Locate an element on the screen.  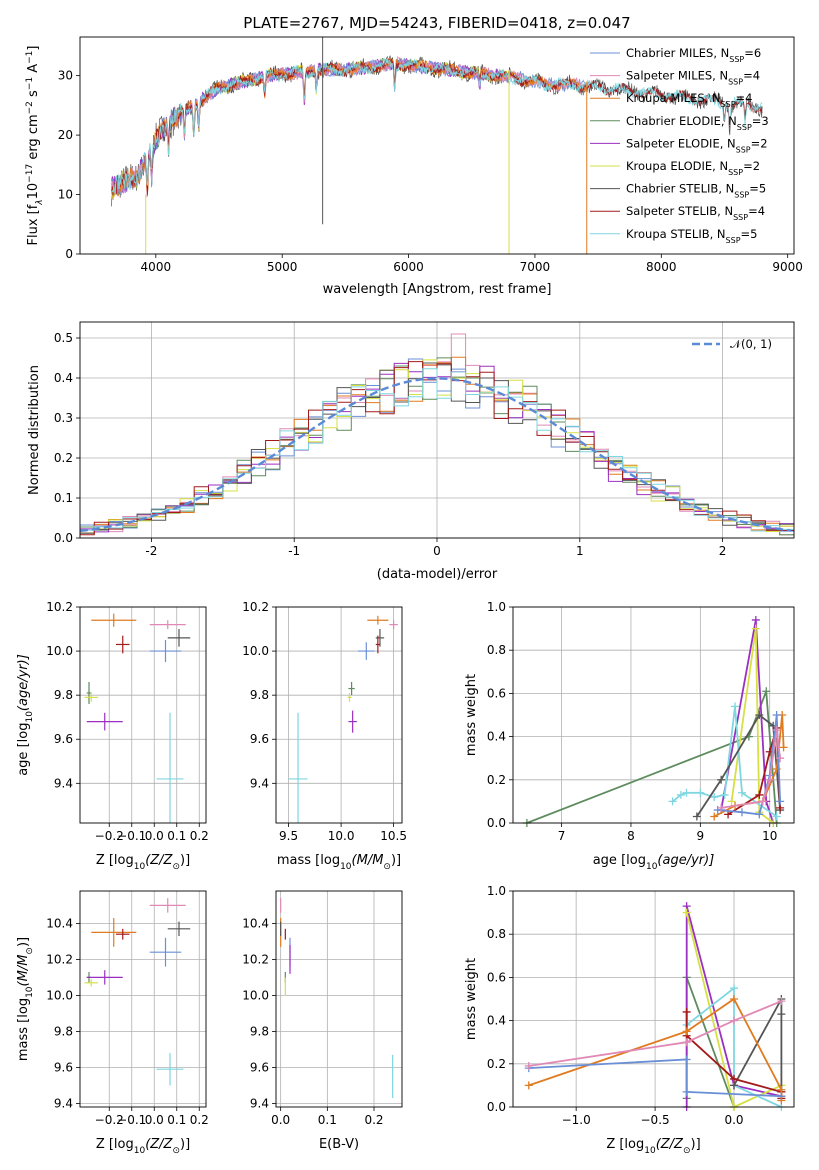
mass-vs-z-ytick-label: 9.6 is located at coordinates (63, 1067).